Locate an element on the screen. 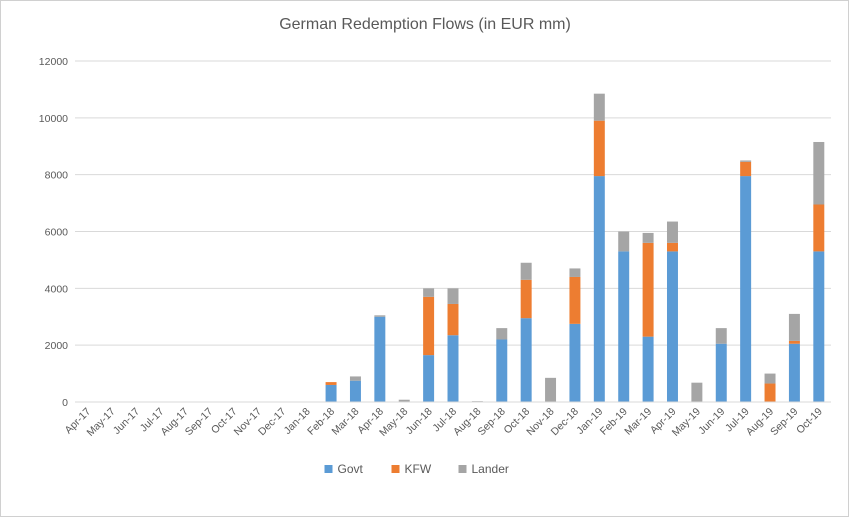 This screenshot has height=518, width=849. x-tick-label: Dec-17 is located at coordinates (272, 422).